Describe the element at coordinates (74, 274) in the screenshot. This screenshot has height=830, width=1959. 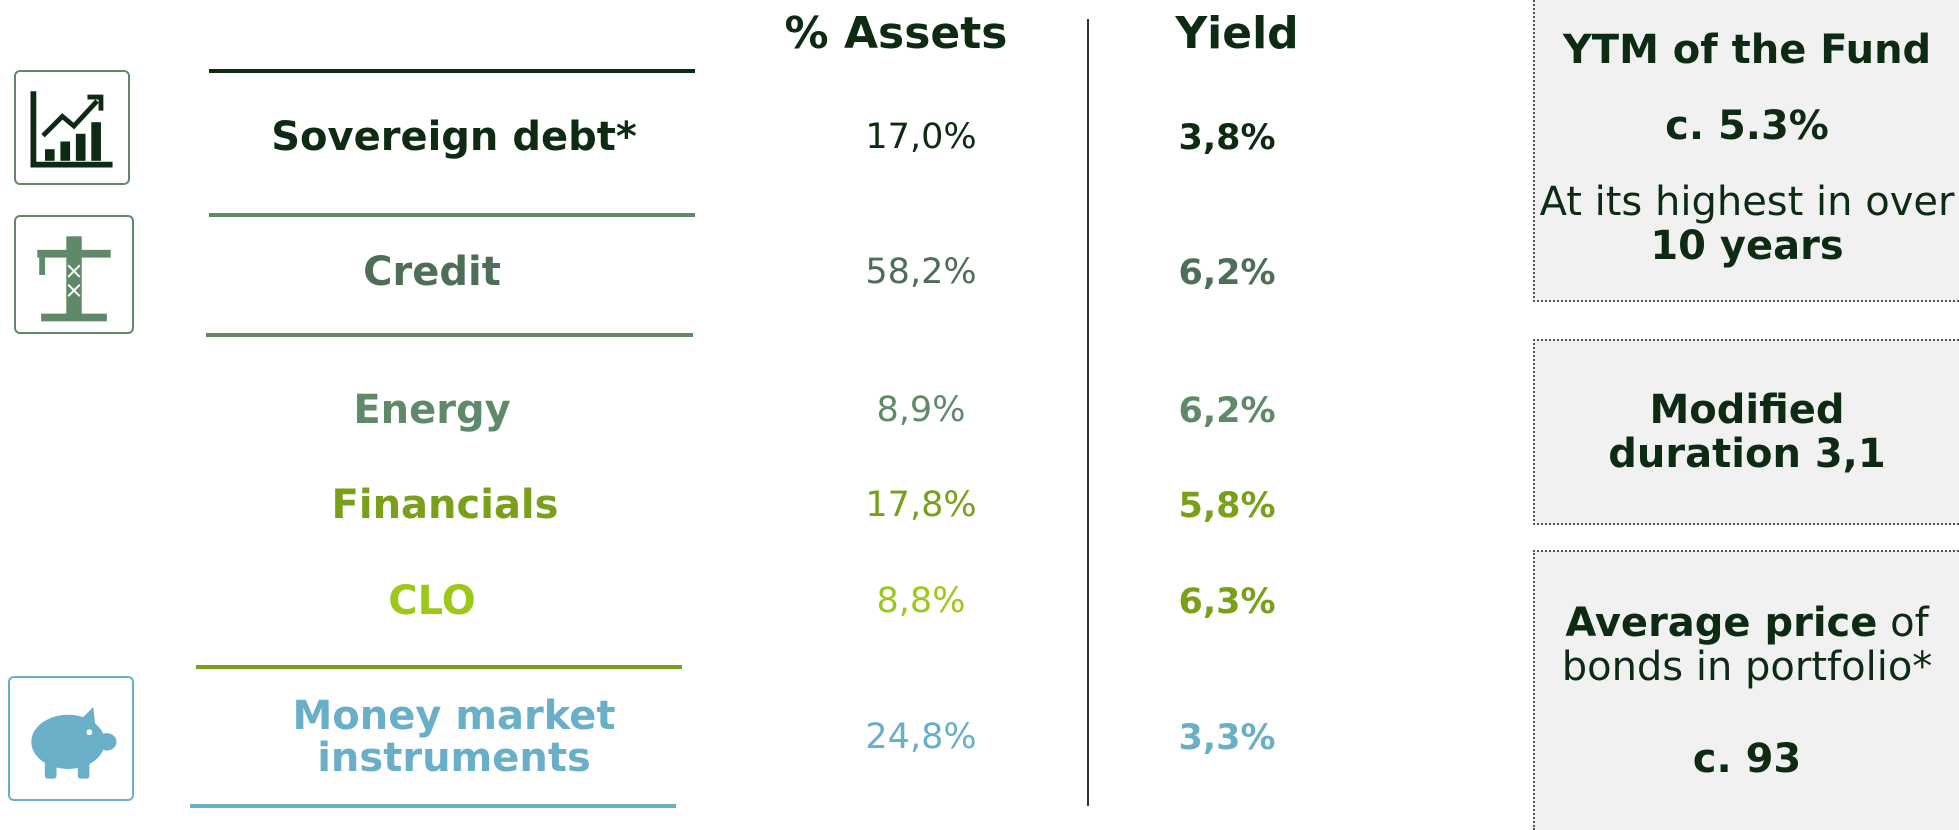
I see `crane-icon` at that location.